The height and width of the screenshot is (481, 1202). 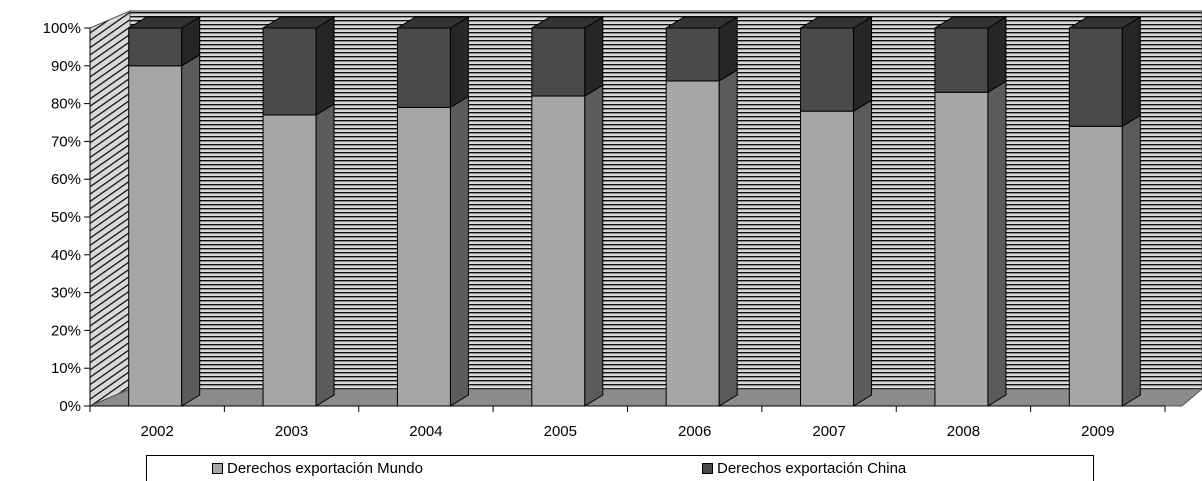 I want to click on y-tick-label: 60%, so click(x=66, y=179).